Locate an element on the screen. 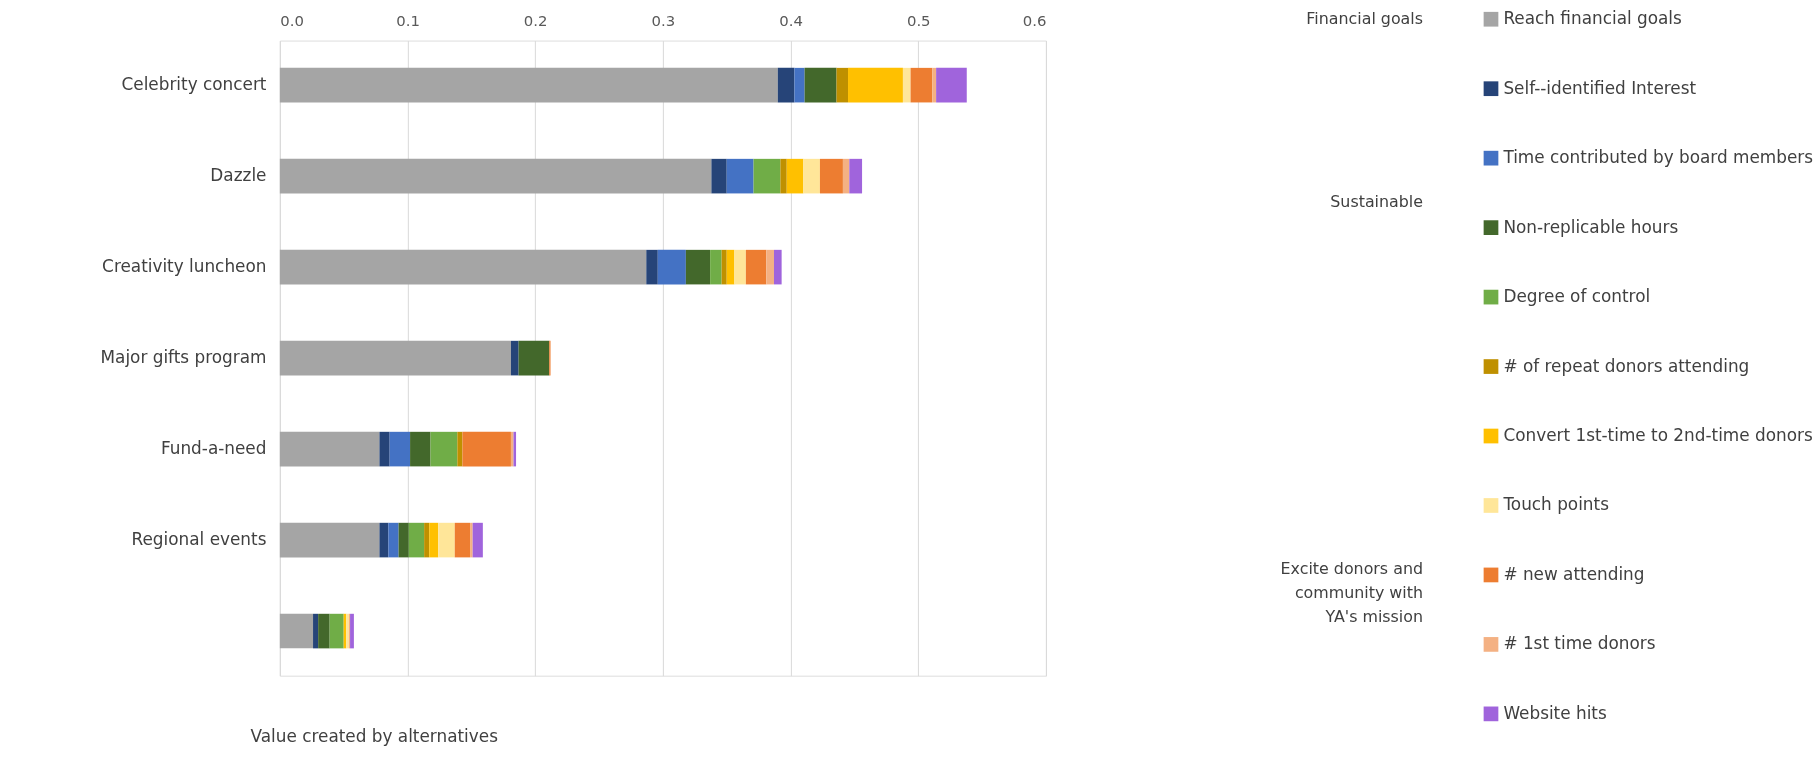 This screenshot has height=773, width=1814. y-tick-label: Major gifts program is located at coordinates (183, 357).